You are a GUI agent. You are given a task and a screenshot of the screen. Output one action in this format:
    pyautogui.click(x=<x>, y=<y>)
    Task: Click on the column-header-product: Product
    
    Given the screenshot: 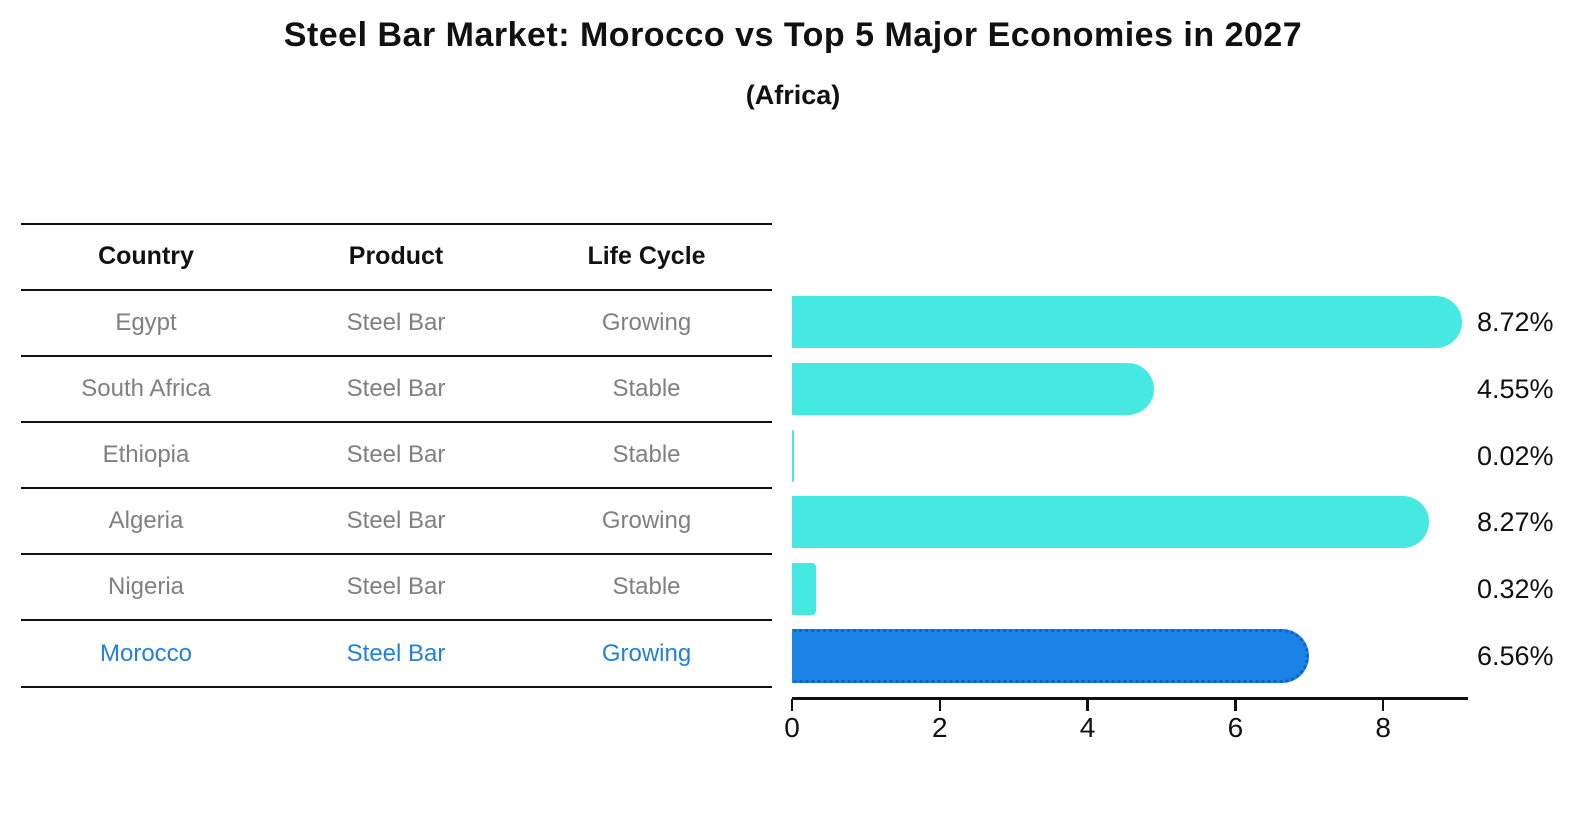 What is the action you would take?
    pyautogui.click(x=396, y=256)
    